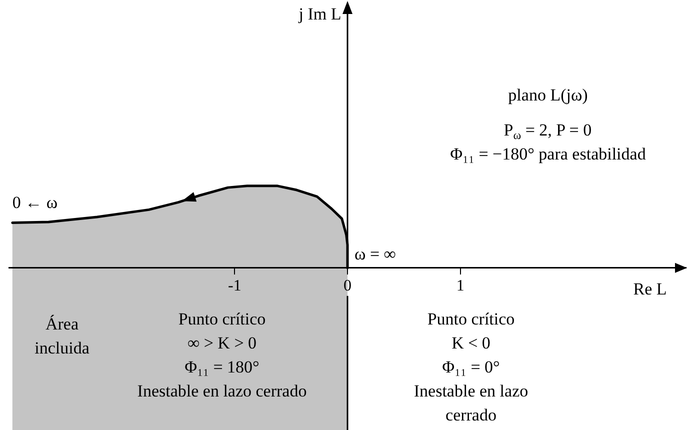  What do you see at coordinates (62, 336) in the screenshot?
I see `text: Área incluida` at bounding box center [62, 336].